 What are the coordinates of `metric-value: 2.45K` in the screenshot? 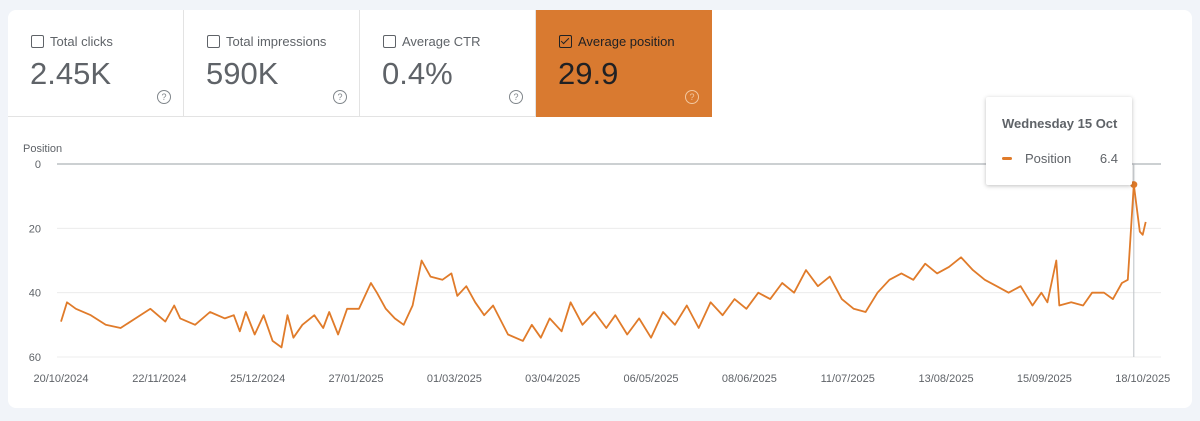 It's located at (71, 73).